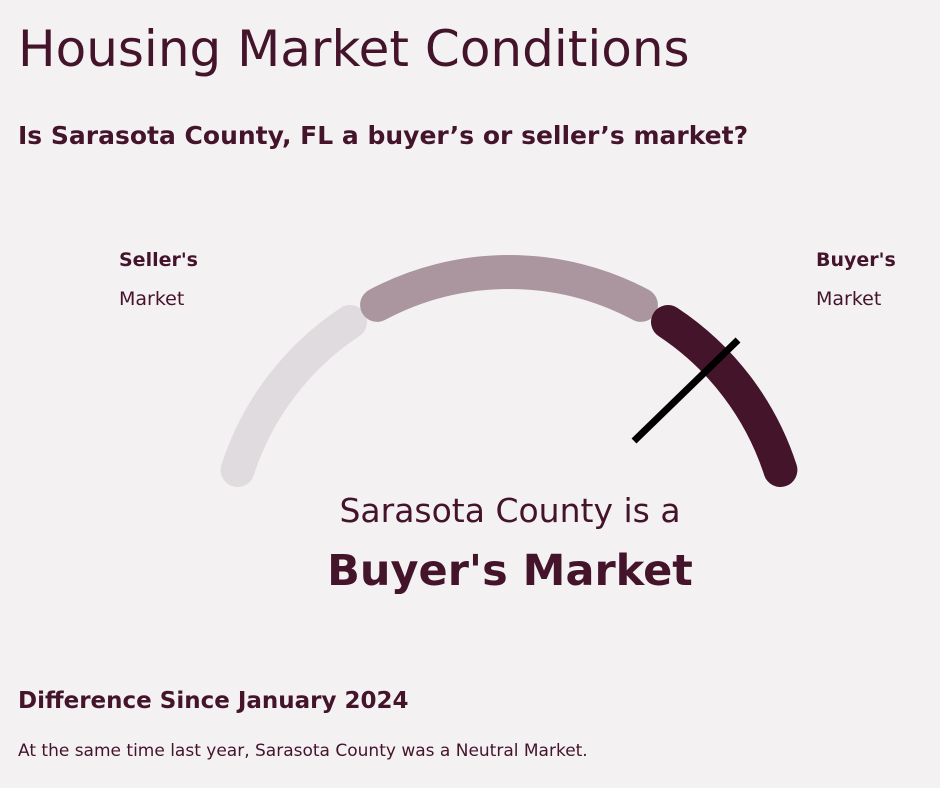 The height and width of the screenshot is (788, 940). What do you see at coordinates (509, 510) in the screenshot?
I see `status-prefix: Sarasota County is a` at bounding box center [509, 510].